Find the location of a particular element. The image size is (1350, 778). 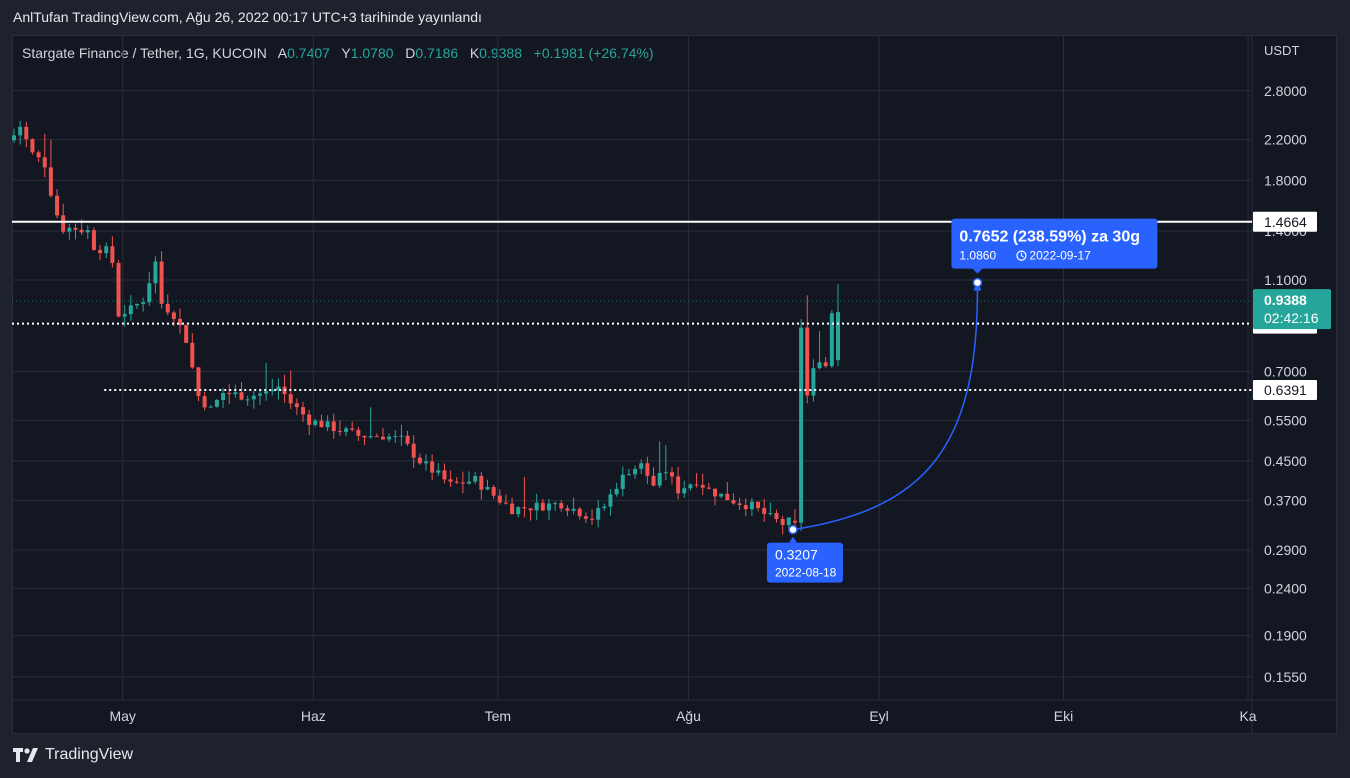

projection-start-label-pointer is located at coordinates (792, 539).